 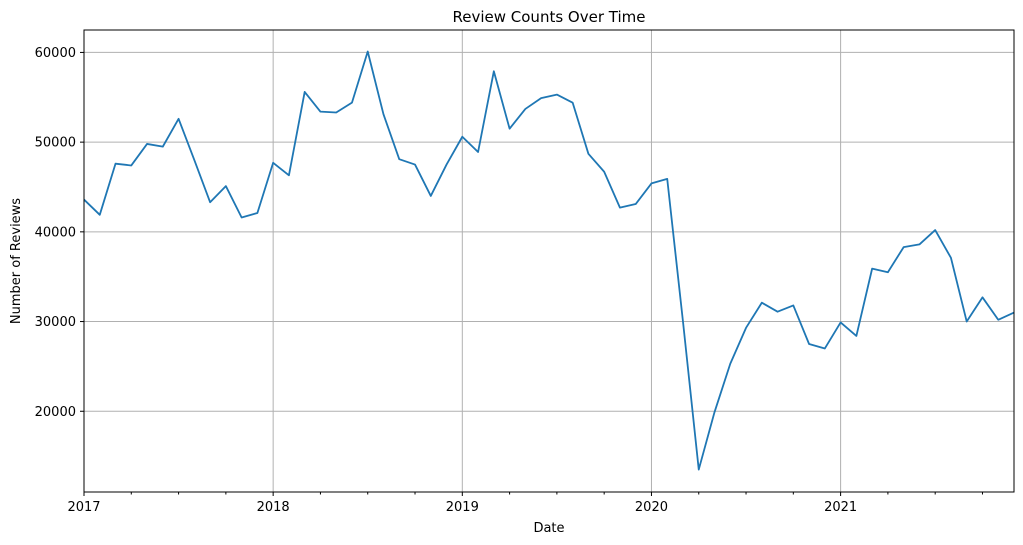 I want to click on y-tick-label: 50000, so click(x=55, y=143).